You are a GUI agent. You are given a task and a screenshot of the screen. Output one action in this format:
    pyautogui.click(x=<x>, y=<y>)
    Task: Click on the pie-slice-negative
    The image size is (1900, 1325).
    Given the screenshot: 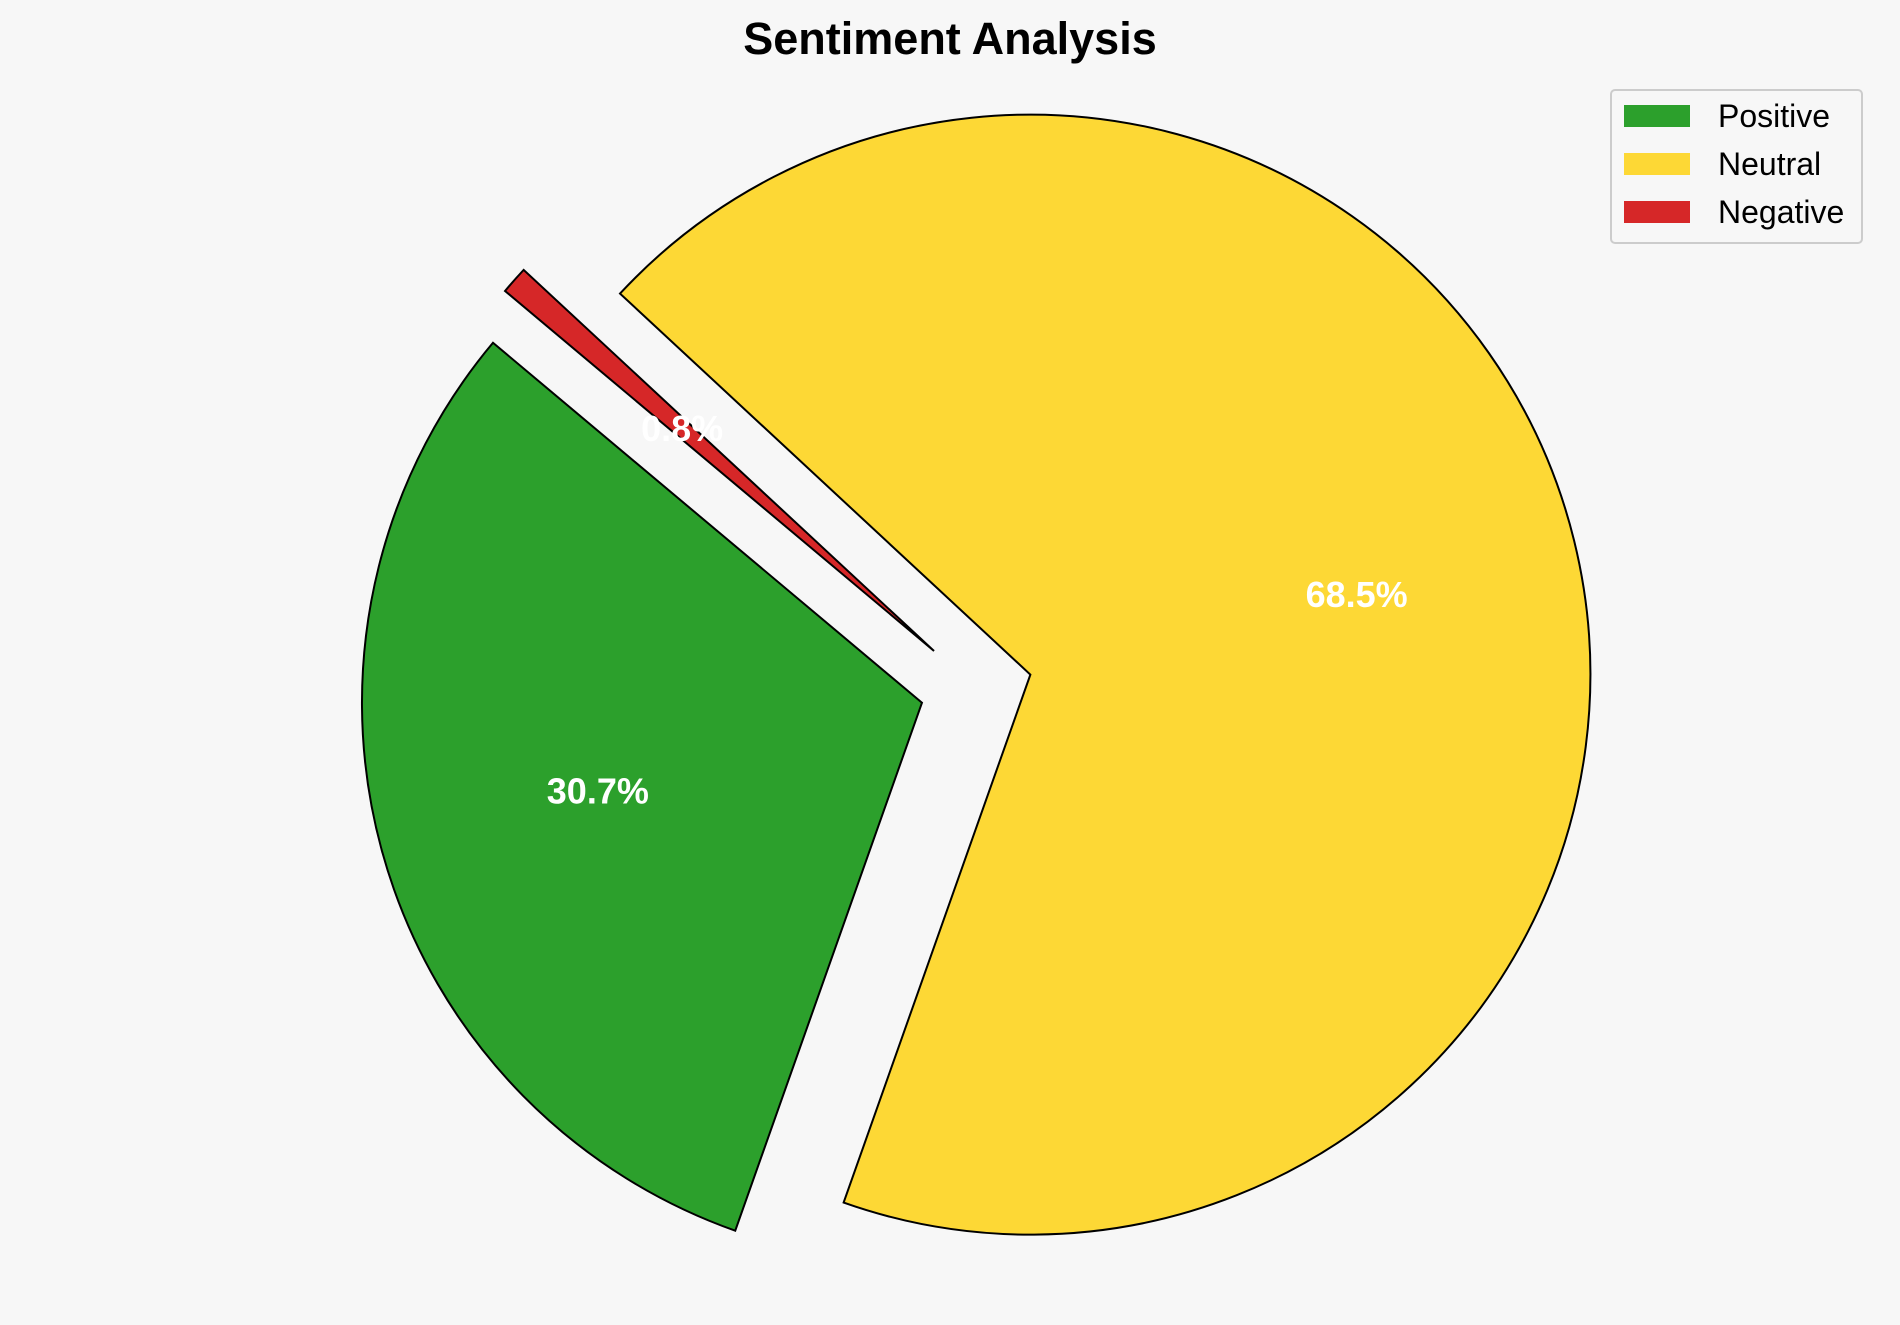 What is the action you would take?
    pyautogui.click(x=719, y=460)
    